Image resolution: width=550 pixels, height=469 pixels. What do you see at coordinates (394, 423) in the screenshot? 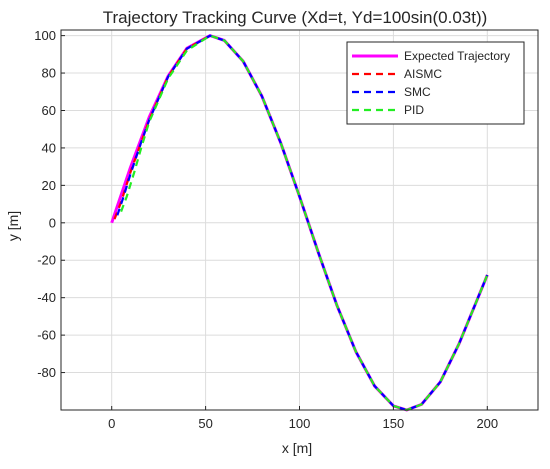
I see `x-tick-label: 150` at bounding box center [394, 423].